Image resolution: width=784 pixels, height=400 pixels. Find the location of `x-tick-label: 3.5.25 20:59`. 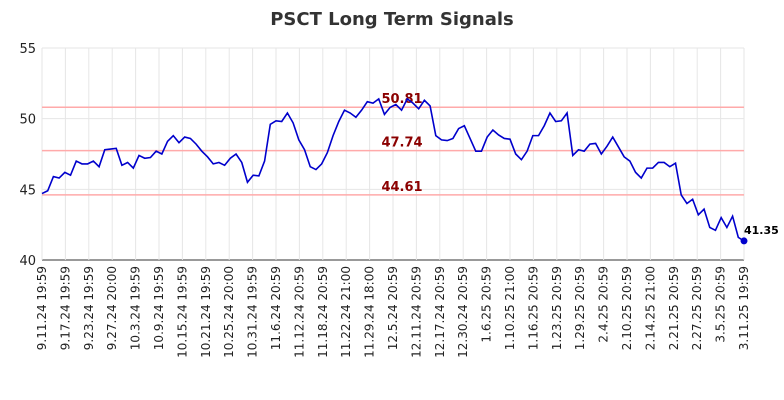

x-tick-label: 3.5.25 20:59 is located at coordinates (721, 304).